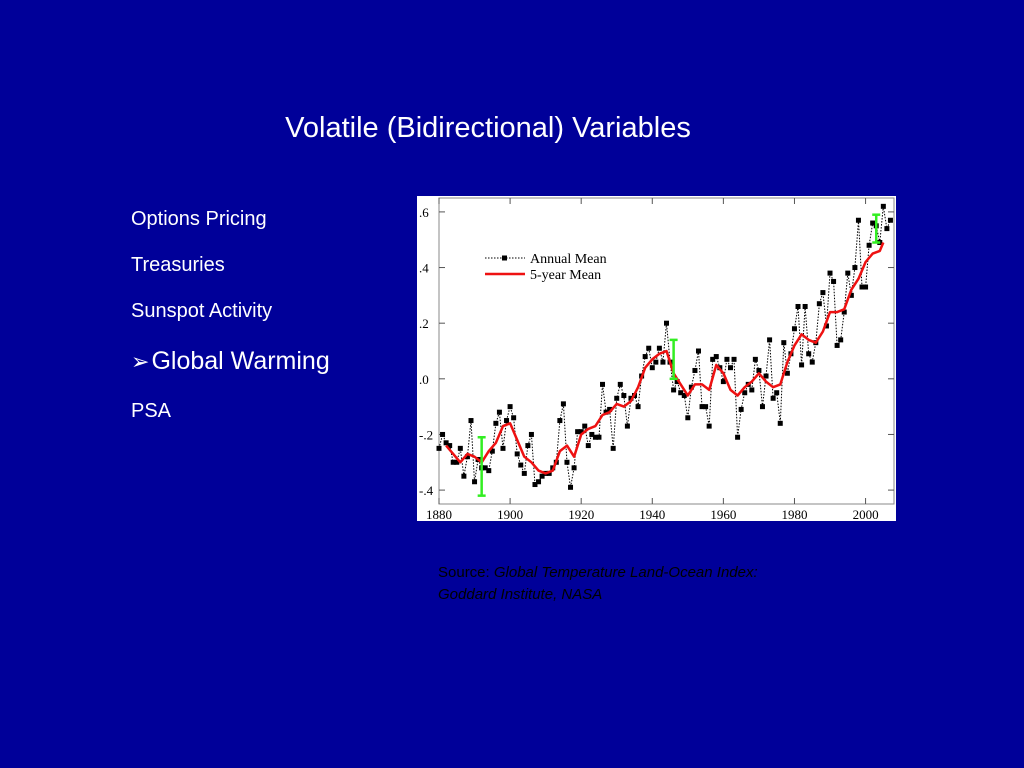 Image resolution: width=1024 pixels, height=768 pixels. What do you see at coordinates (199, 219) in the screenshot?
I see `bullet-item: Options Pricing` at bounding box center [199, 219].